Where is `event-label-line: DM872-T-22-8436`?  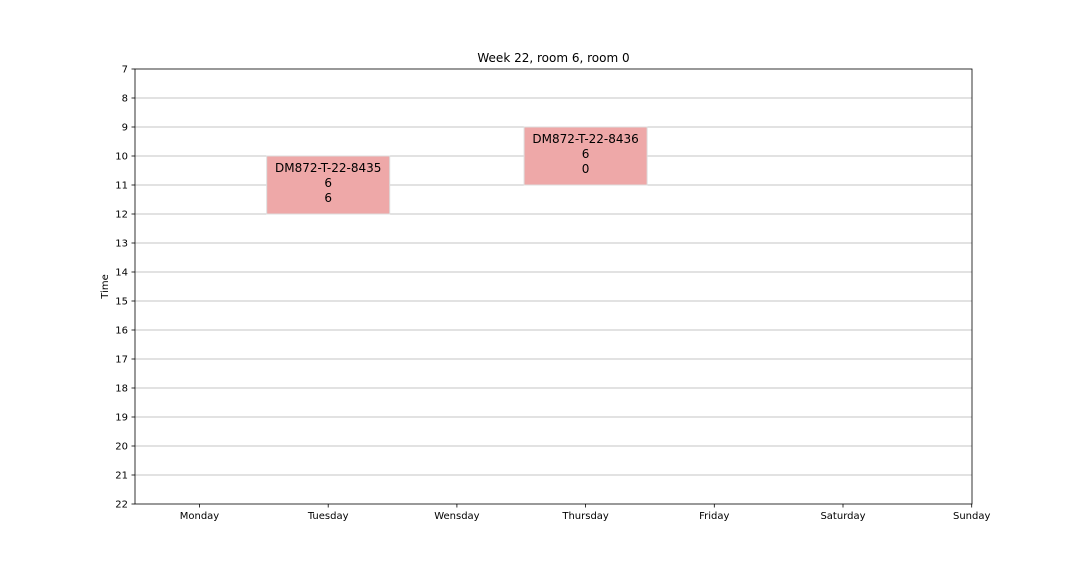
event-label-line: DM872-T-22-8436 is located at coordinates (585, 139).